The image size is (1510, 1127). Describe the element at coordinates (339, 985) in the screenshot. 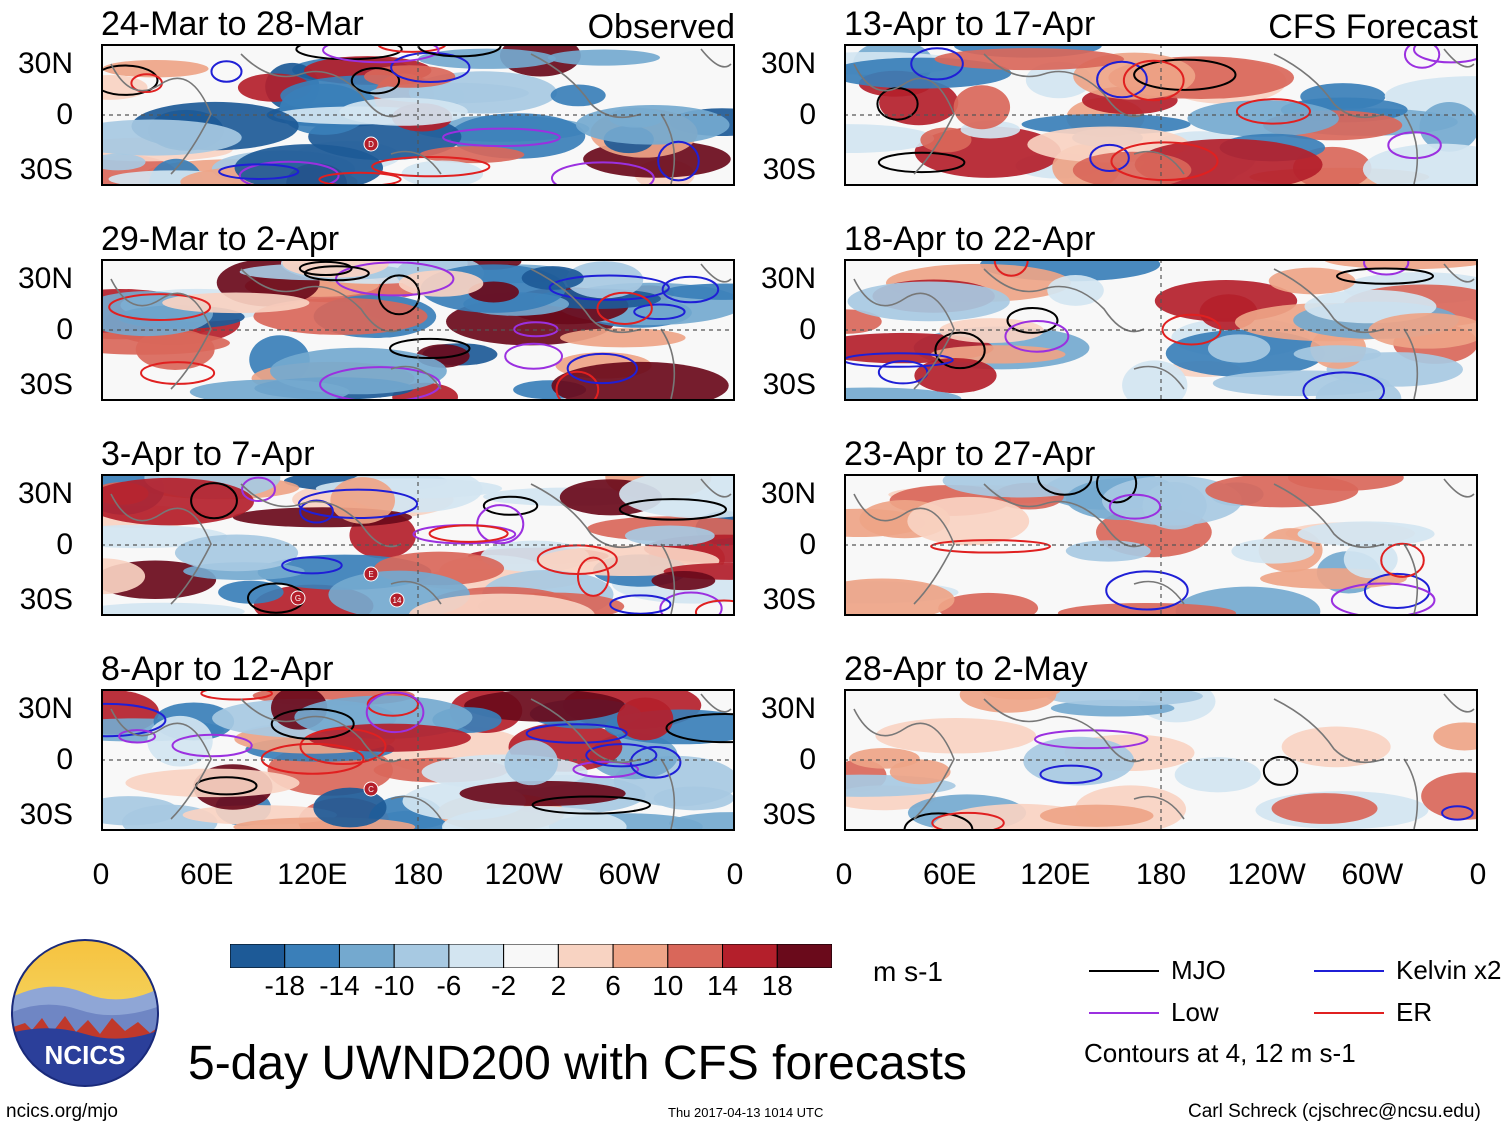

I see `colorbar-label: -14` at that location.